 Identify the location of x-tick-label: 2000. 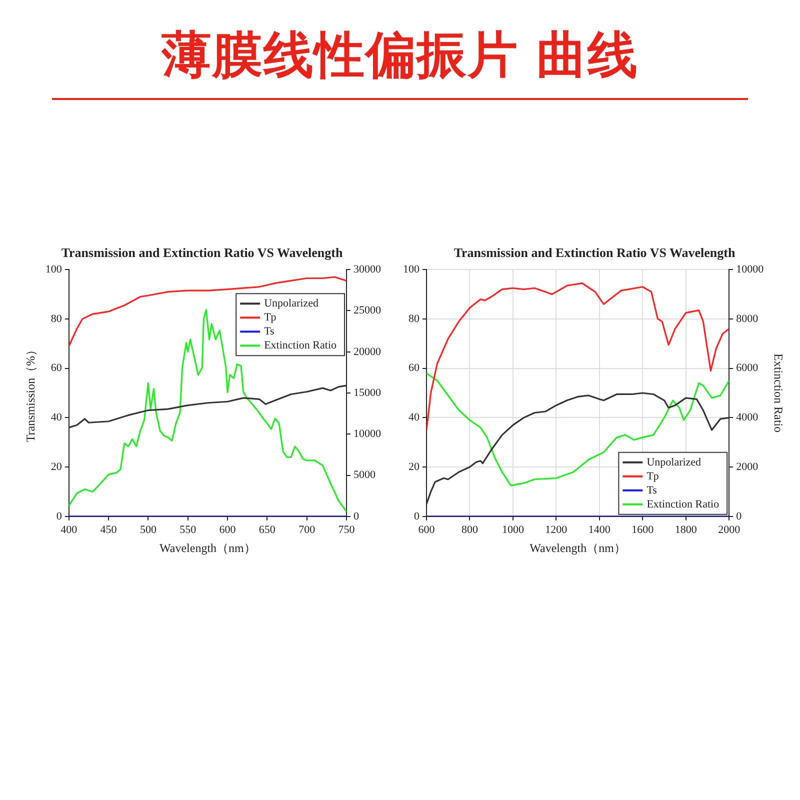
(729, 530).